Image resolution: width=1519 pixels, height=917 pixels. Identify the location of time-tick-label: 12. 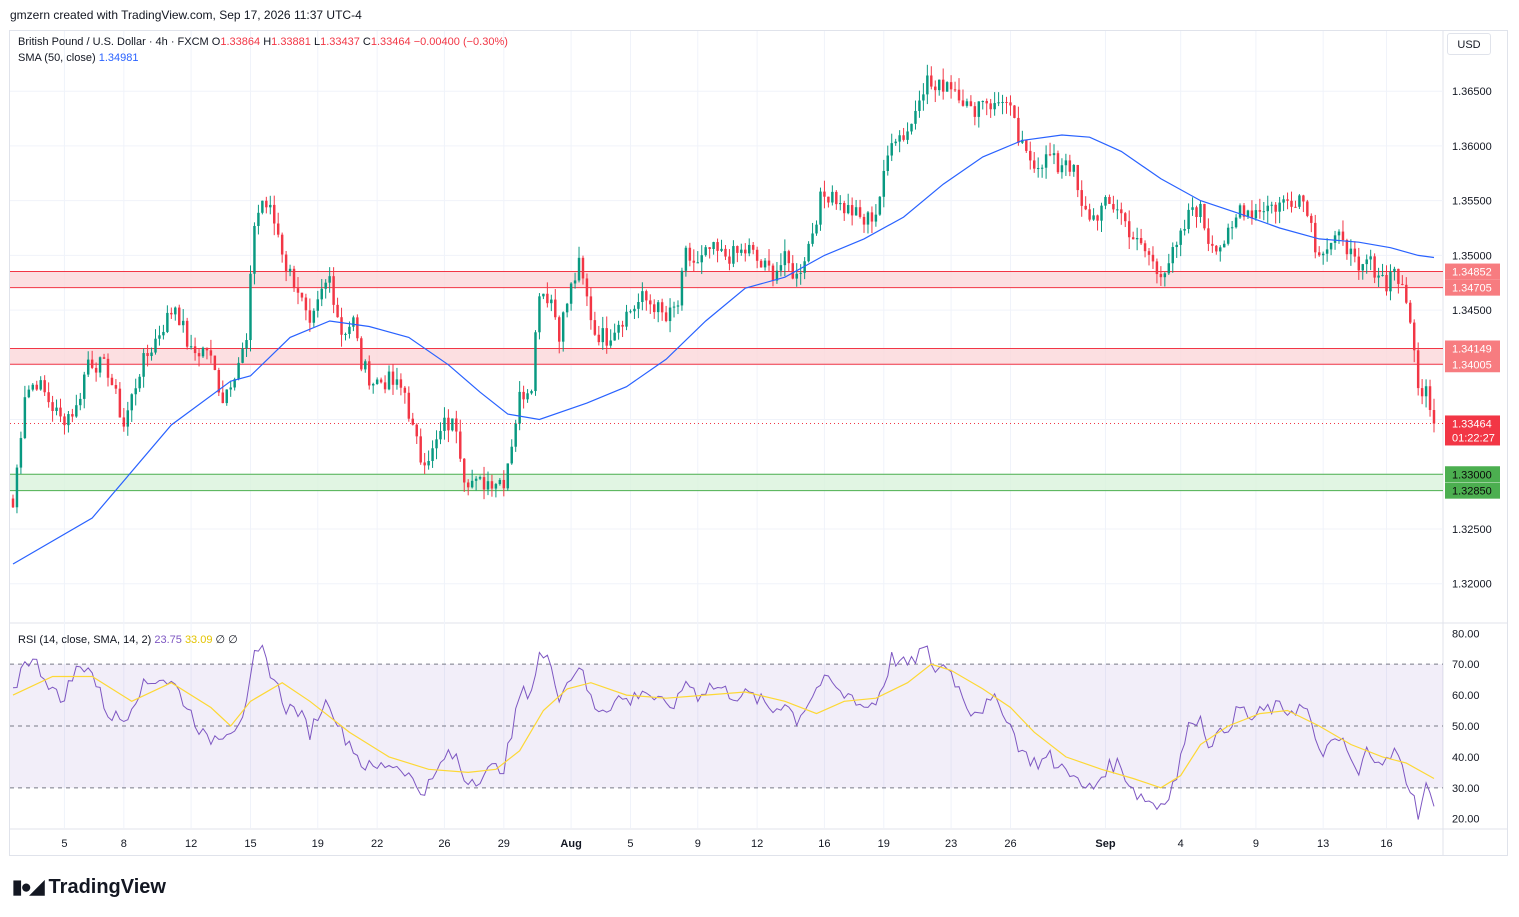
(757, 844).